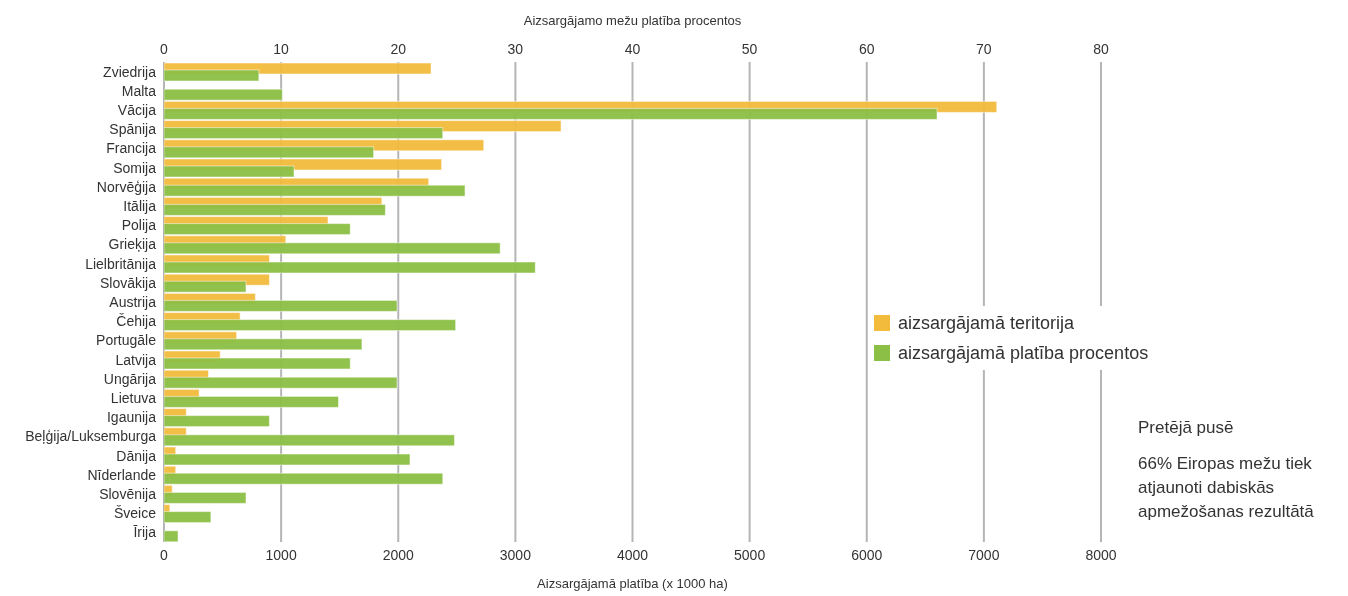 Image resolution: width=1348 pixels, height=596 pixels. What do you see at coordinates (122, 474) in the screenshot?
I see `y-tick-label: Nīderlande` at bounding box center [122, 474].